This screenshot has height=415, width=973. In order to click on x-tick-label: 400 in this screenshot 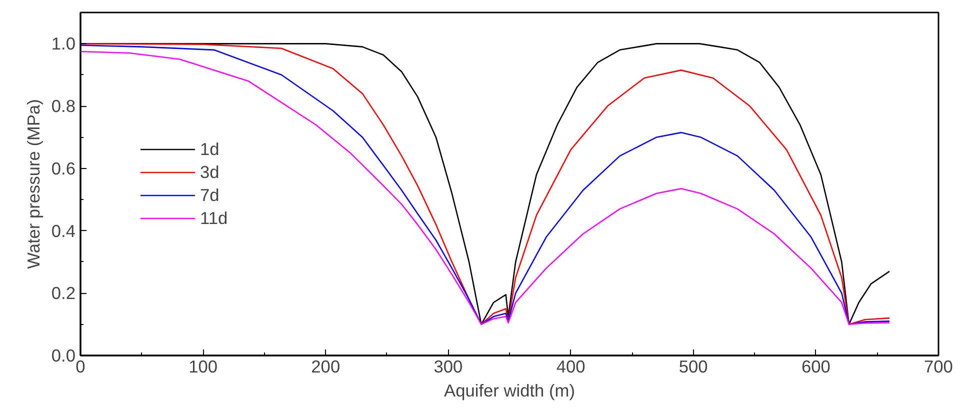, I will do `click(571, 366)`.